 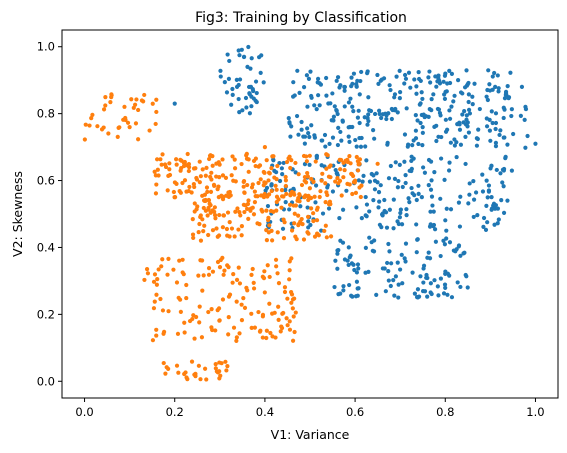 What do you see at coordinates (46, 47) in the screenshot?
I see `y-tick-label: 1.0` at bounding box center [46, 47].